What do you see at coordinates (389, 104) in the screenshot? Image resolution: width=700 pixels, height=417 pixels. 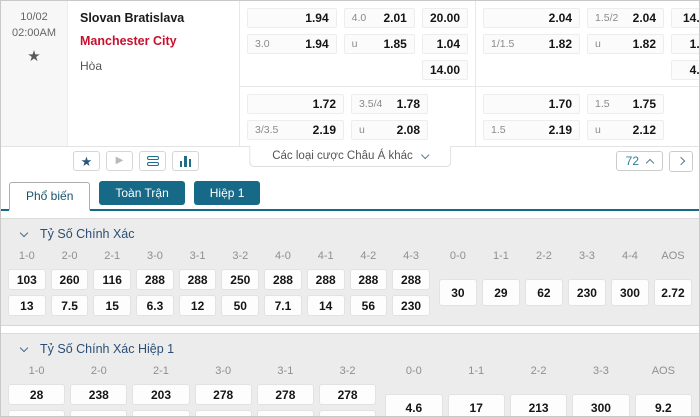 I see `odds-cell-over: 3.5/4 1.78` at bounding box center [389, 104].